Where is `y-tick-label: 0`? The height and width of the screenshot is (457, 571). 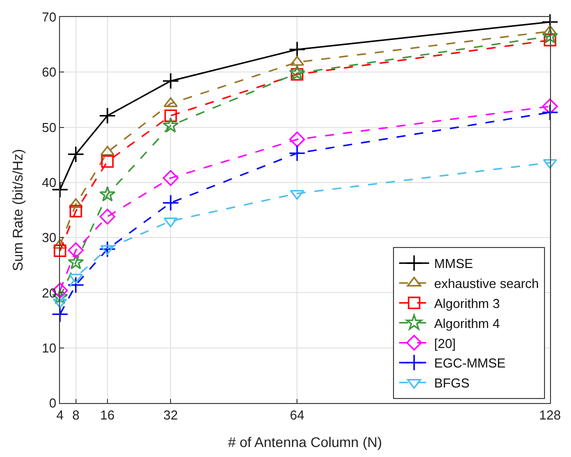
y-tick-label: 0 is located at coordinates (52, 403).